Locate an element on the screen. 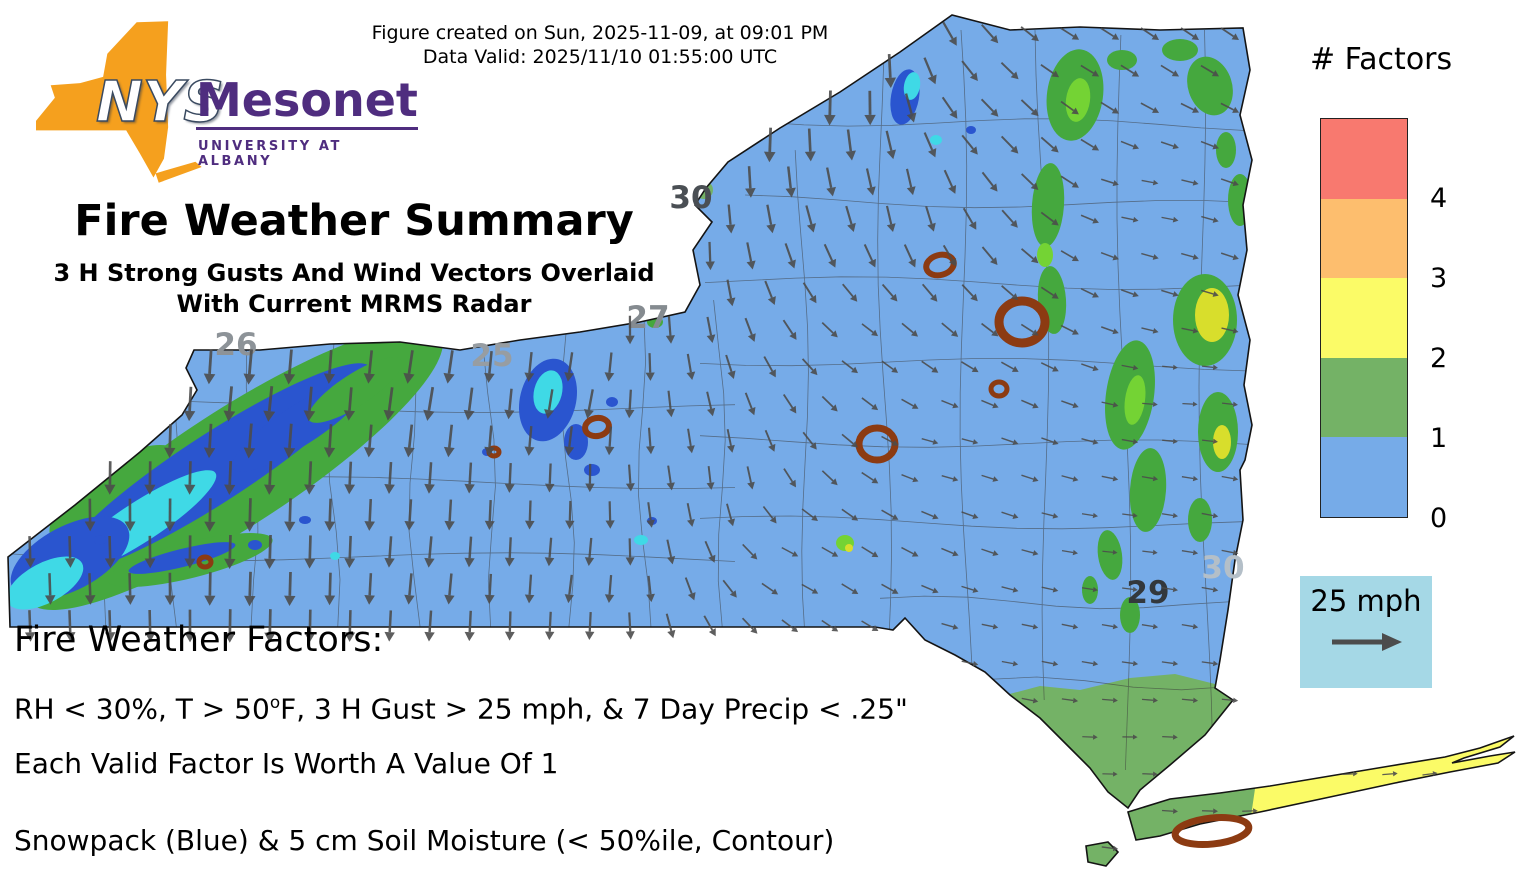 This screenshot has height=876, width=1536. logo-mesonet-text: Mesonet is located at coordinates (307, 103).